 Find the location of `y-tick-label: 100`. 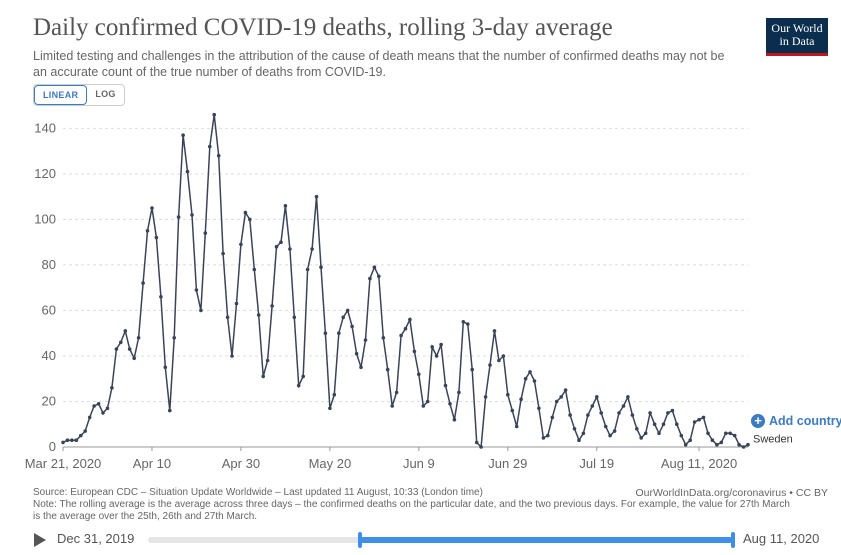

y-tick-label: 100 is located at coordinates (45, 218).